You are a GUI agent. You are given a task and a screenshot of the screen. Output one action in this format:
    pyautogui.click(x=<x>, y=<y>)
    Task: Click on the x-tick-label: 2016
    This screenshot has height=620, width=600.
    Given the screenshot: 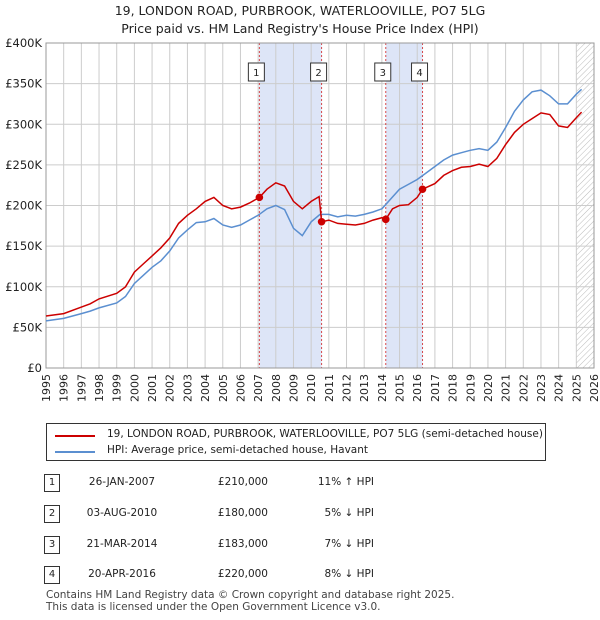 What is the action you would take?
    pyautogui.click(x=417, y=388)
    